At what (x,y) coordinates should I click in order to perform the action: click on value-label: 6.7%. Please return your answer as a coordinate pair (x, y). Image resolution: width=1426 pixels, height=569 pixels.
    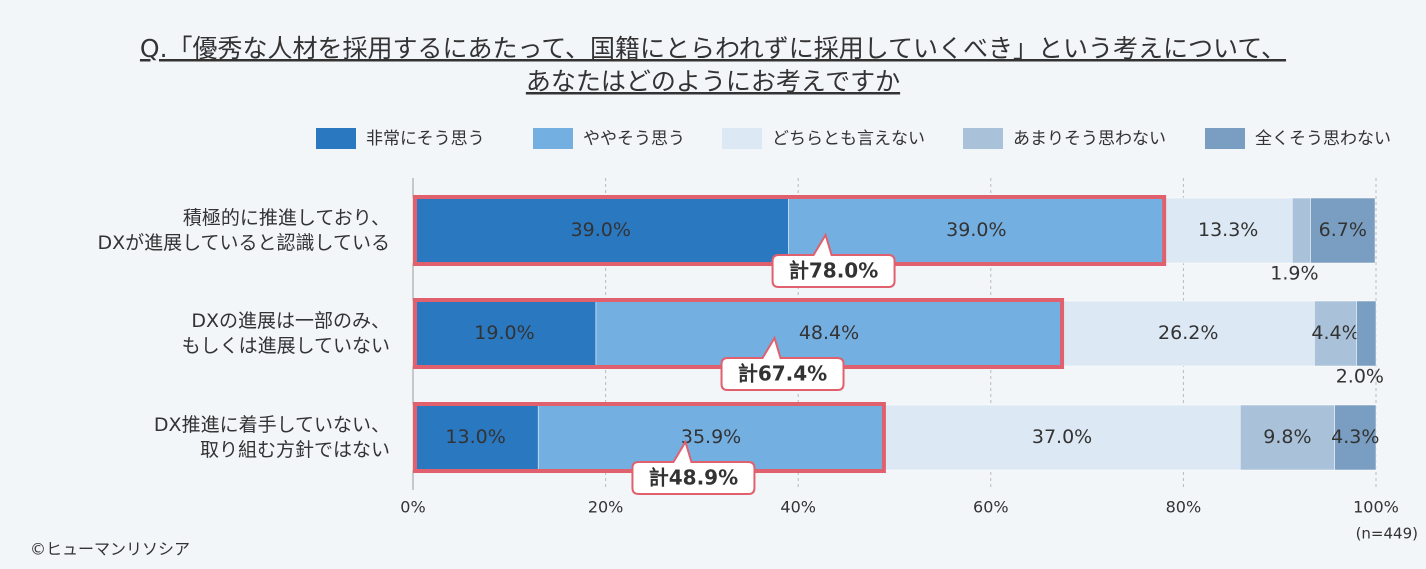
    Looking at the image, I should click on (1343, 230).